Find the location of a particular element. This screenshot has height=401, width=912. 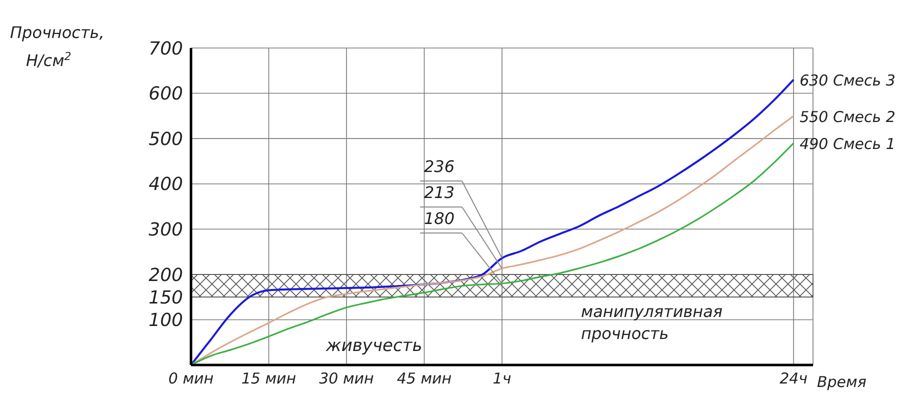

text: Смесь 1 is located at coordinates (864, 144).